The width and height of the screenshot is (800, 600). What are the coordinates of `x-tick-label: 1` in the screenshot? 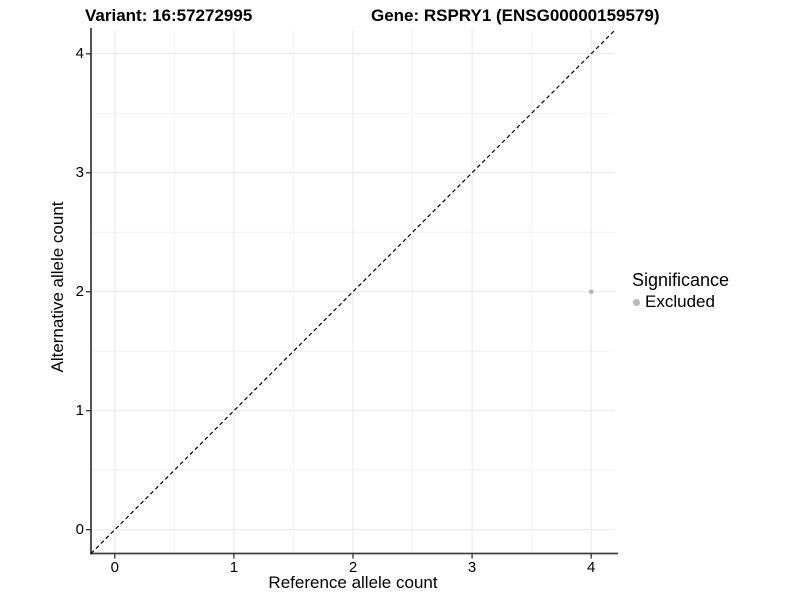 It's located at (234, 567).